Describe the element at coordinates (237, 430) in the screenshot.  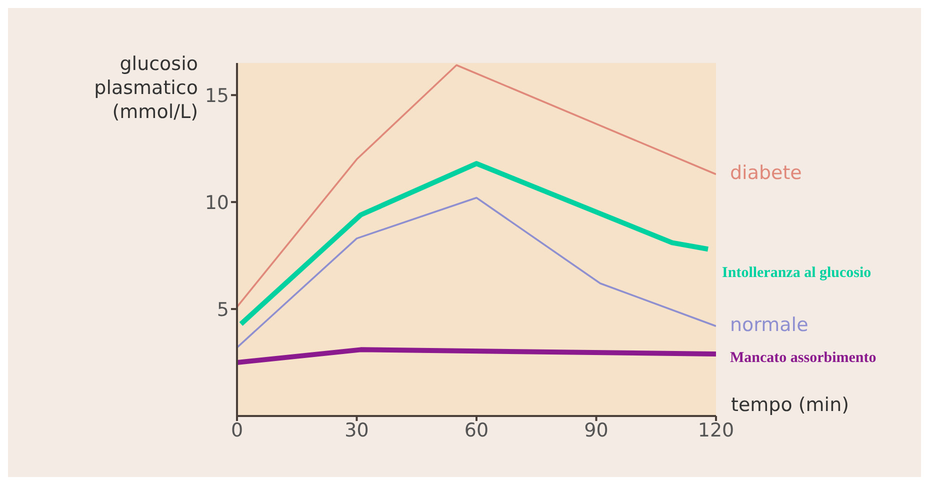
I see `x-tick-label: 0` at that location.